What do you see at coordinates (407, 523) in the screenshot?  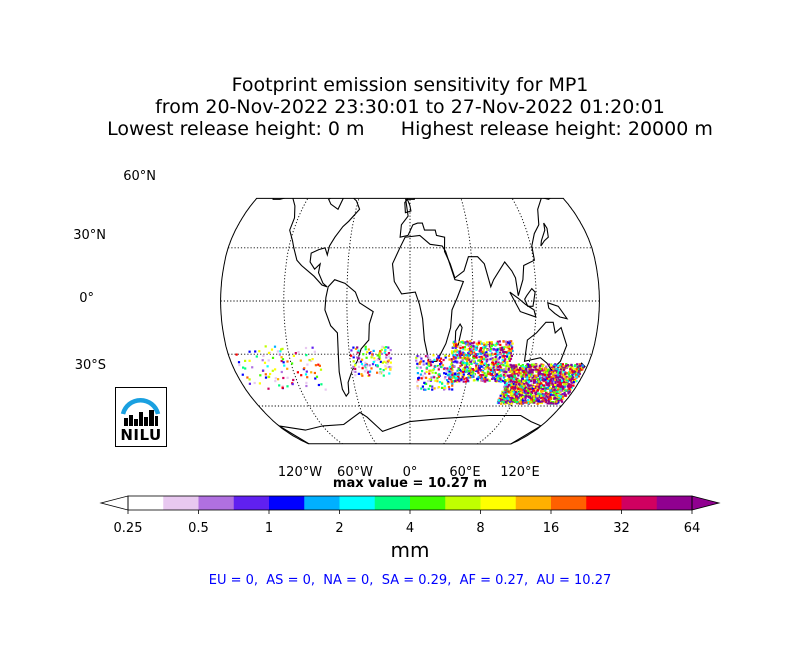 I see `colorbar-ticks: 0.25 0.5 1 2 4 8 16 32 64` at bounding box center [407, 523].